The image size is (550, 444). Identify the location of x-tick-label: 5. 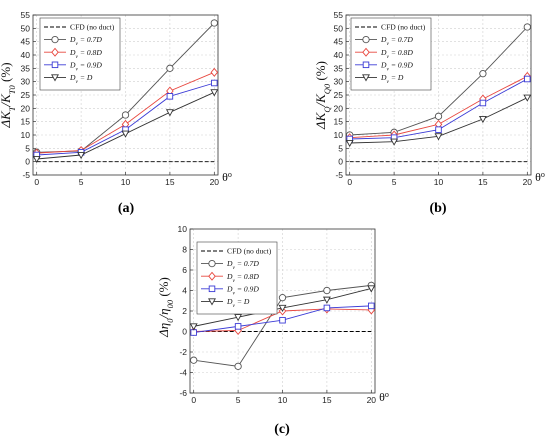
(81, 182).